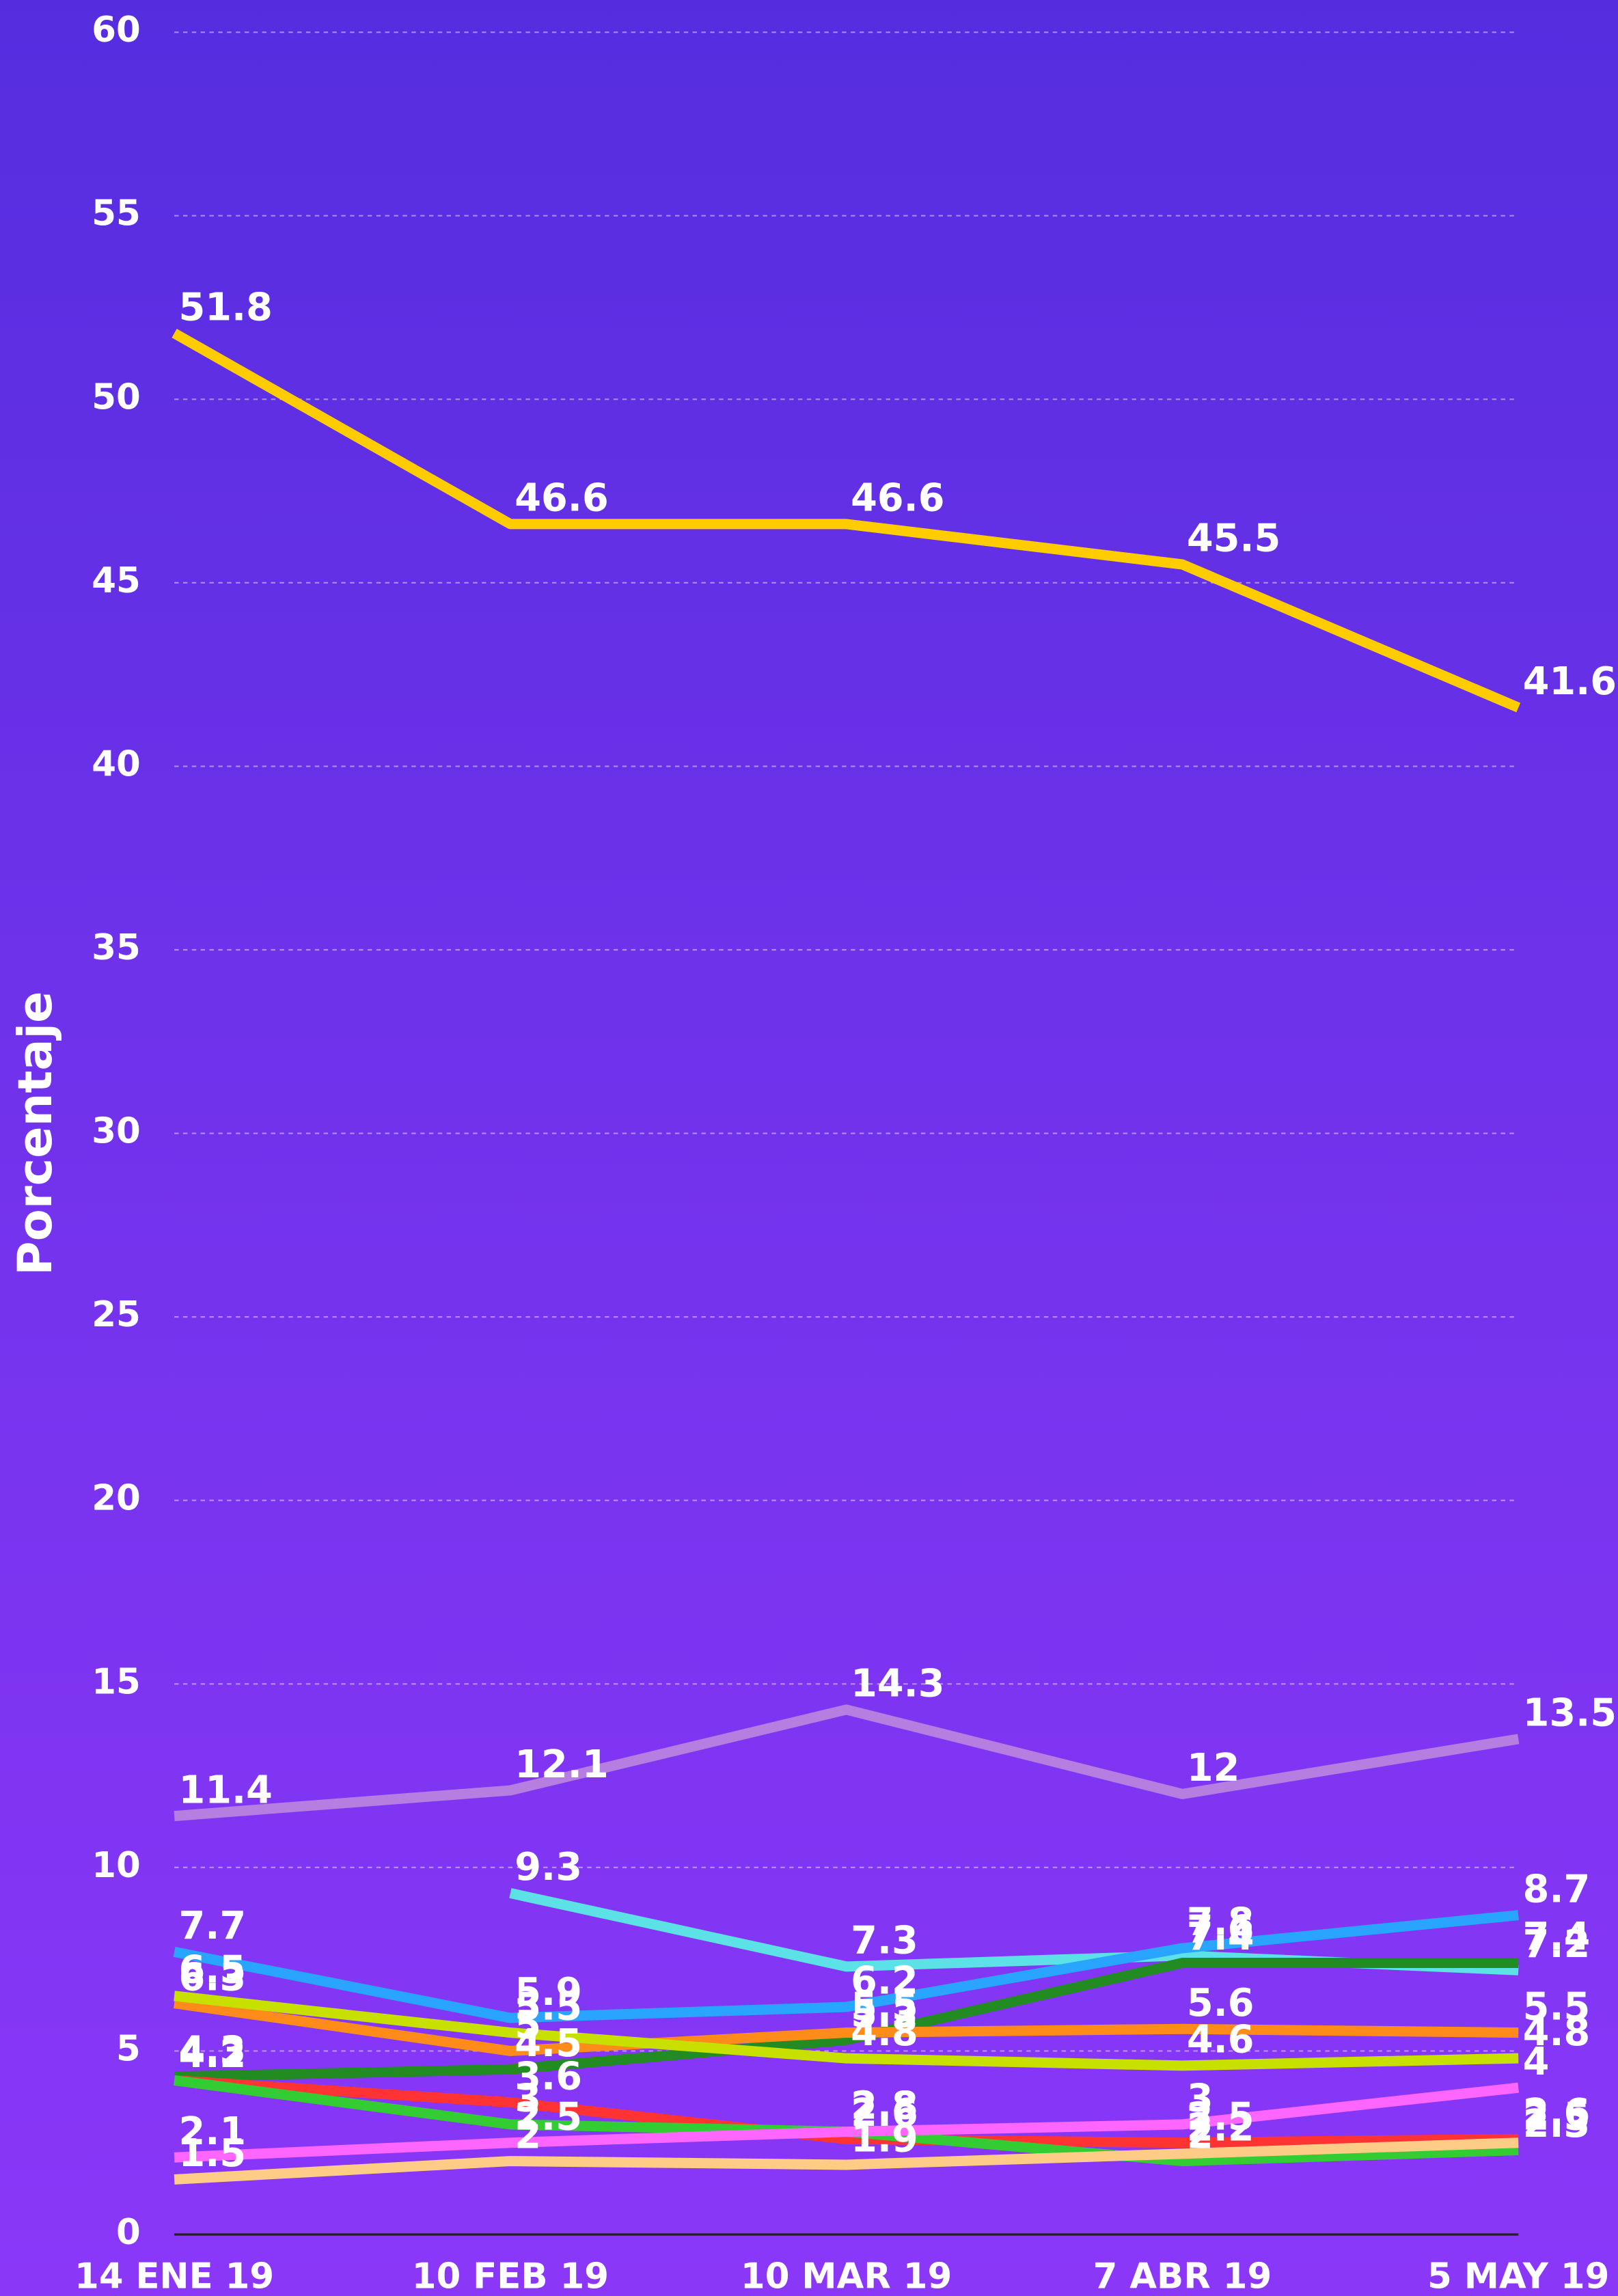  What do you see at coordinates (528, 2025) in the screenshot?
I see `value-label: 5` at bounding box center [528, 2025].